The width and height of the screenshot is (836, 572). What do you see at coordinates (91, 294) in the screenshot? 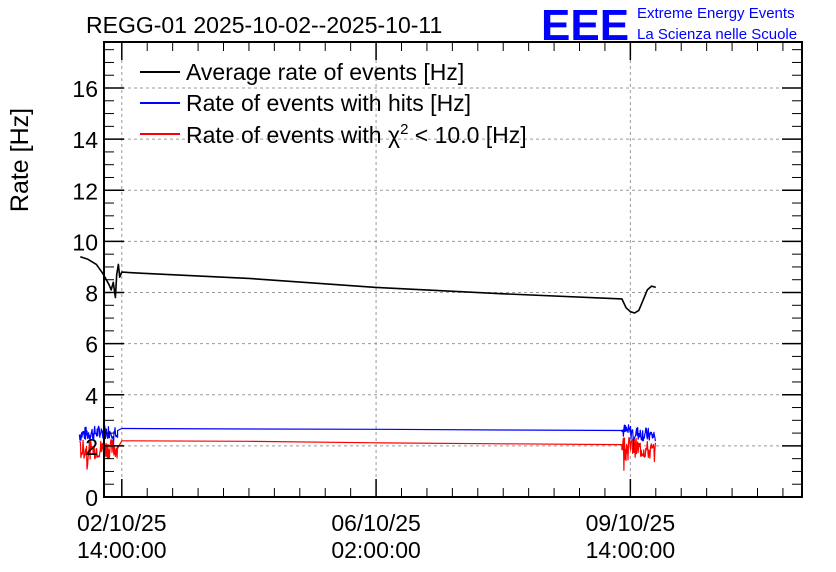
I see `y-tick-label: 8` at bounding box center [91, 294].